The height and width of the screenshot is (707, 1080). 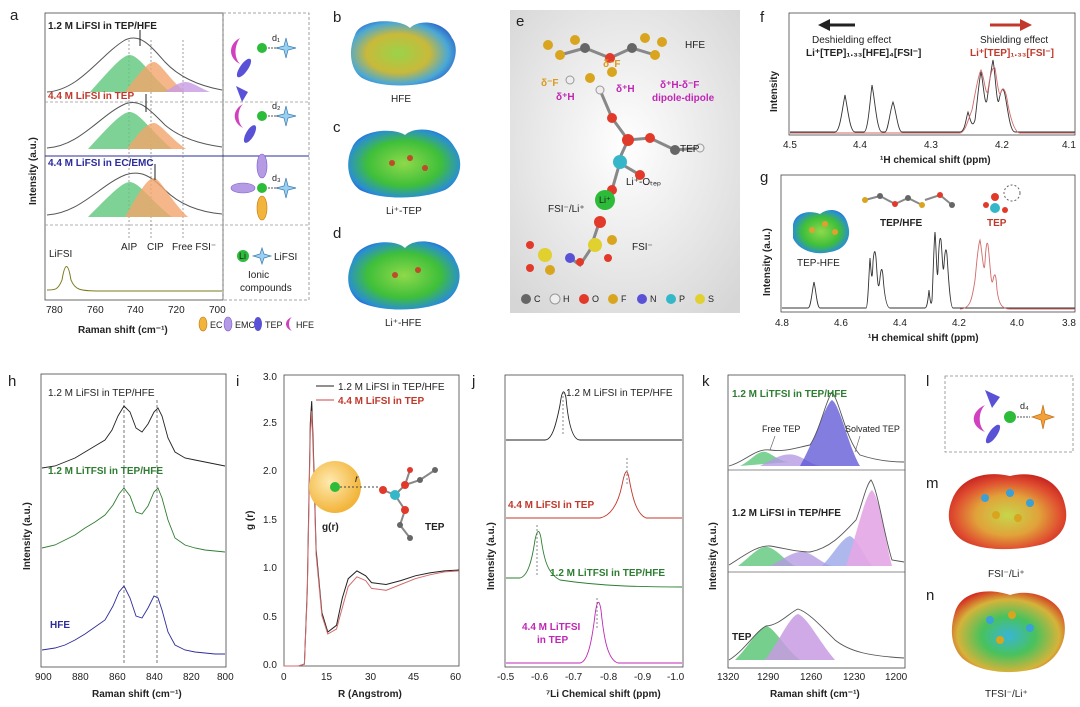 I want to click on xlabel-j: ⁷Li Chemical shift (ppm), so click(x=603, y=694).